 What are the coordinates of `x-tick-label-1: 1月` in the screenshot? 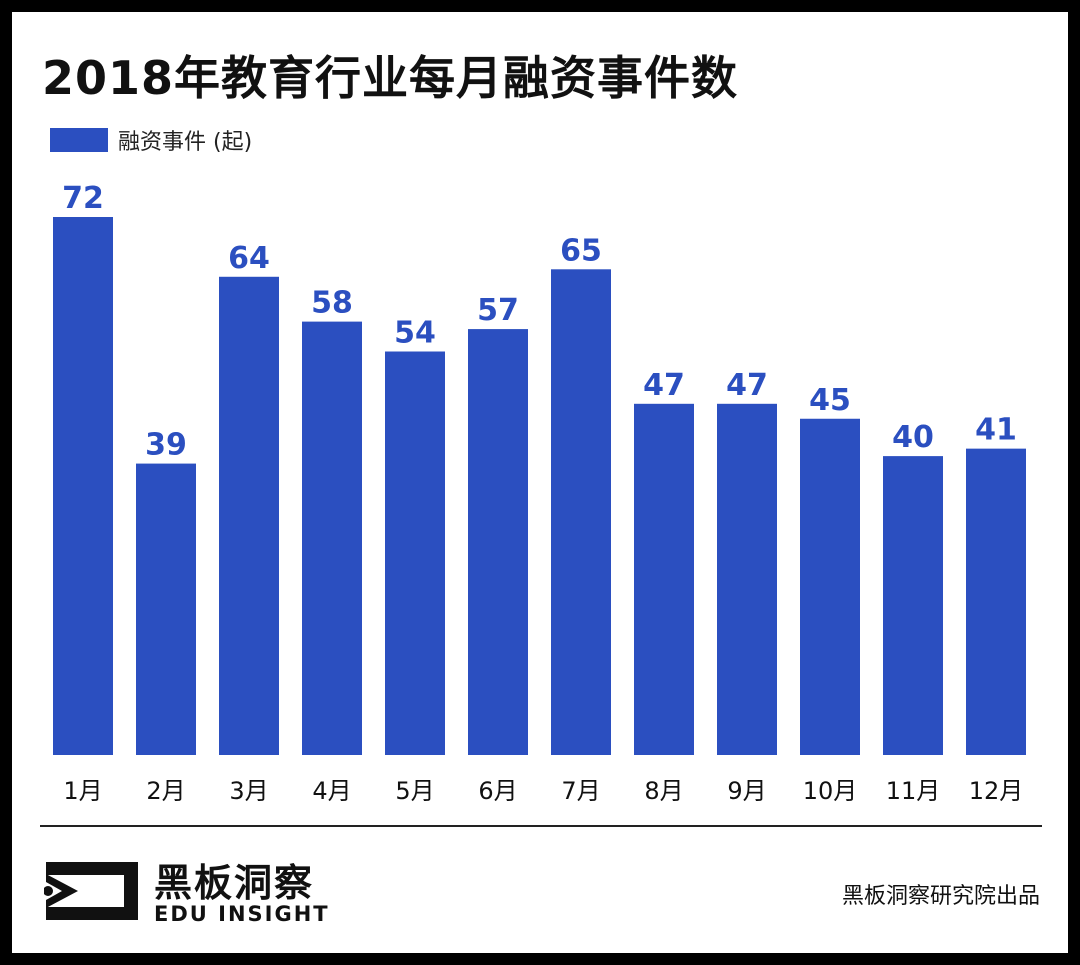 It's located at (82, 791).